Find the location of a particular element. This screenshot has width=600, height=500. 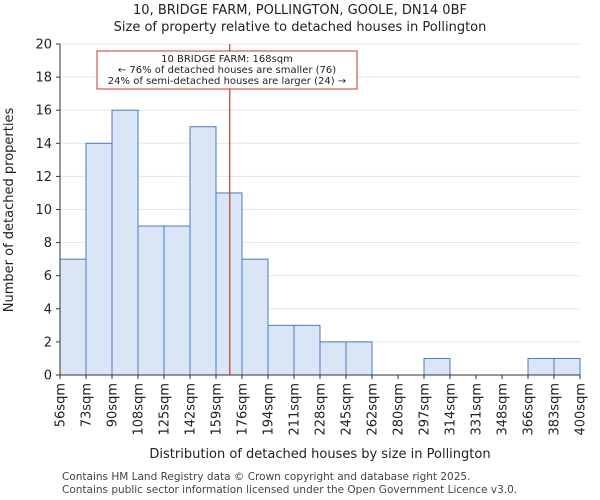

y-tick-label-9: 18 is located at coordinates (43, 78).